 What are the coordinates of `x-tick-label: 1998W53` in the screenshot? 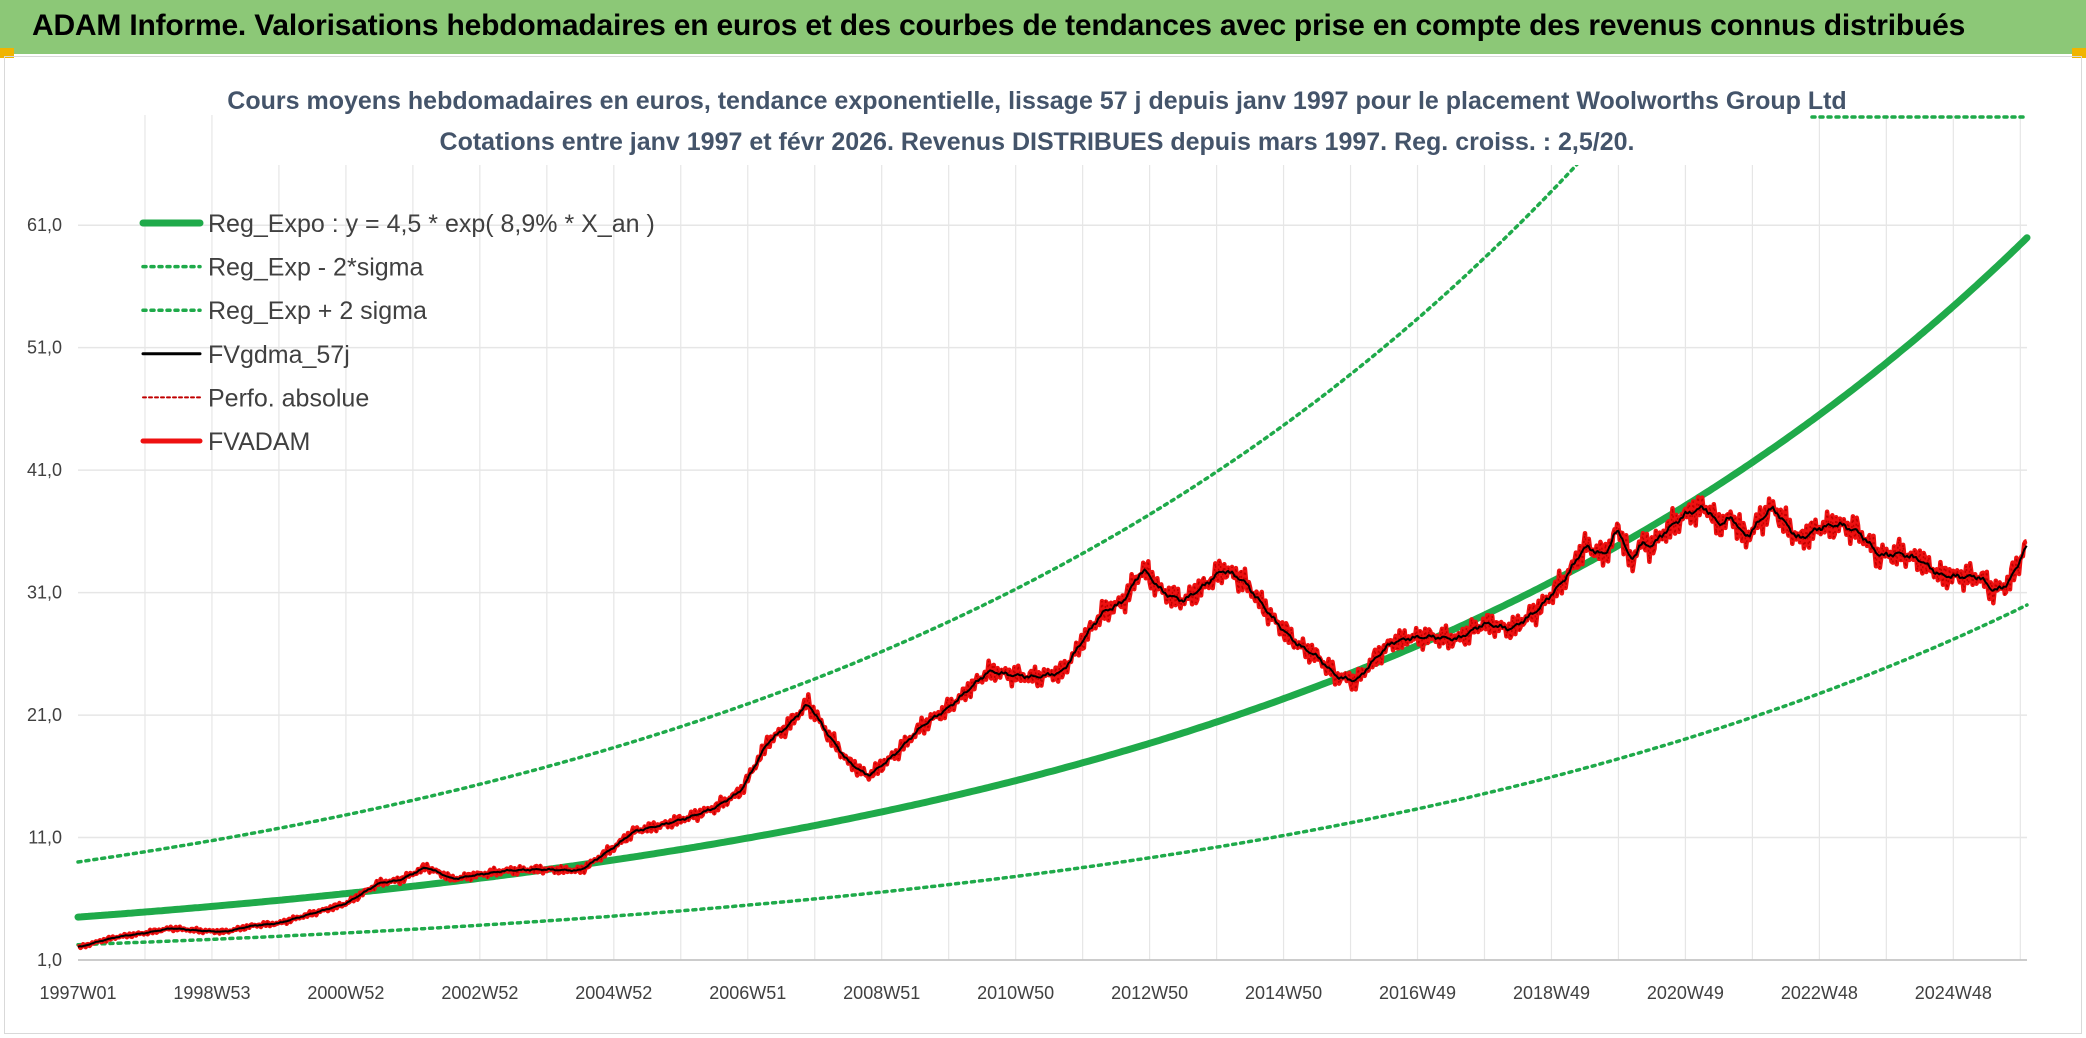 It's located at (211, 993).